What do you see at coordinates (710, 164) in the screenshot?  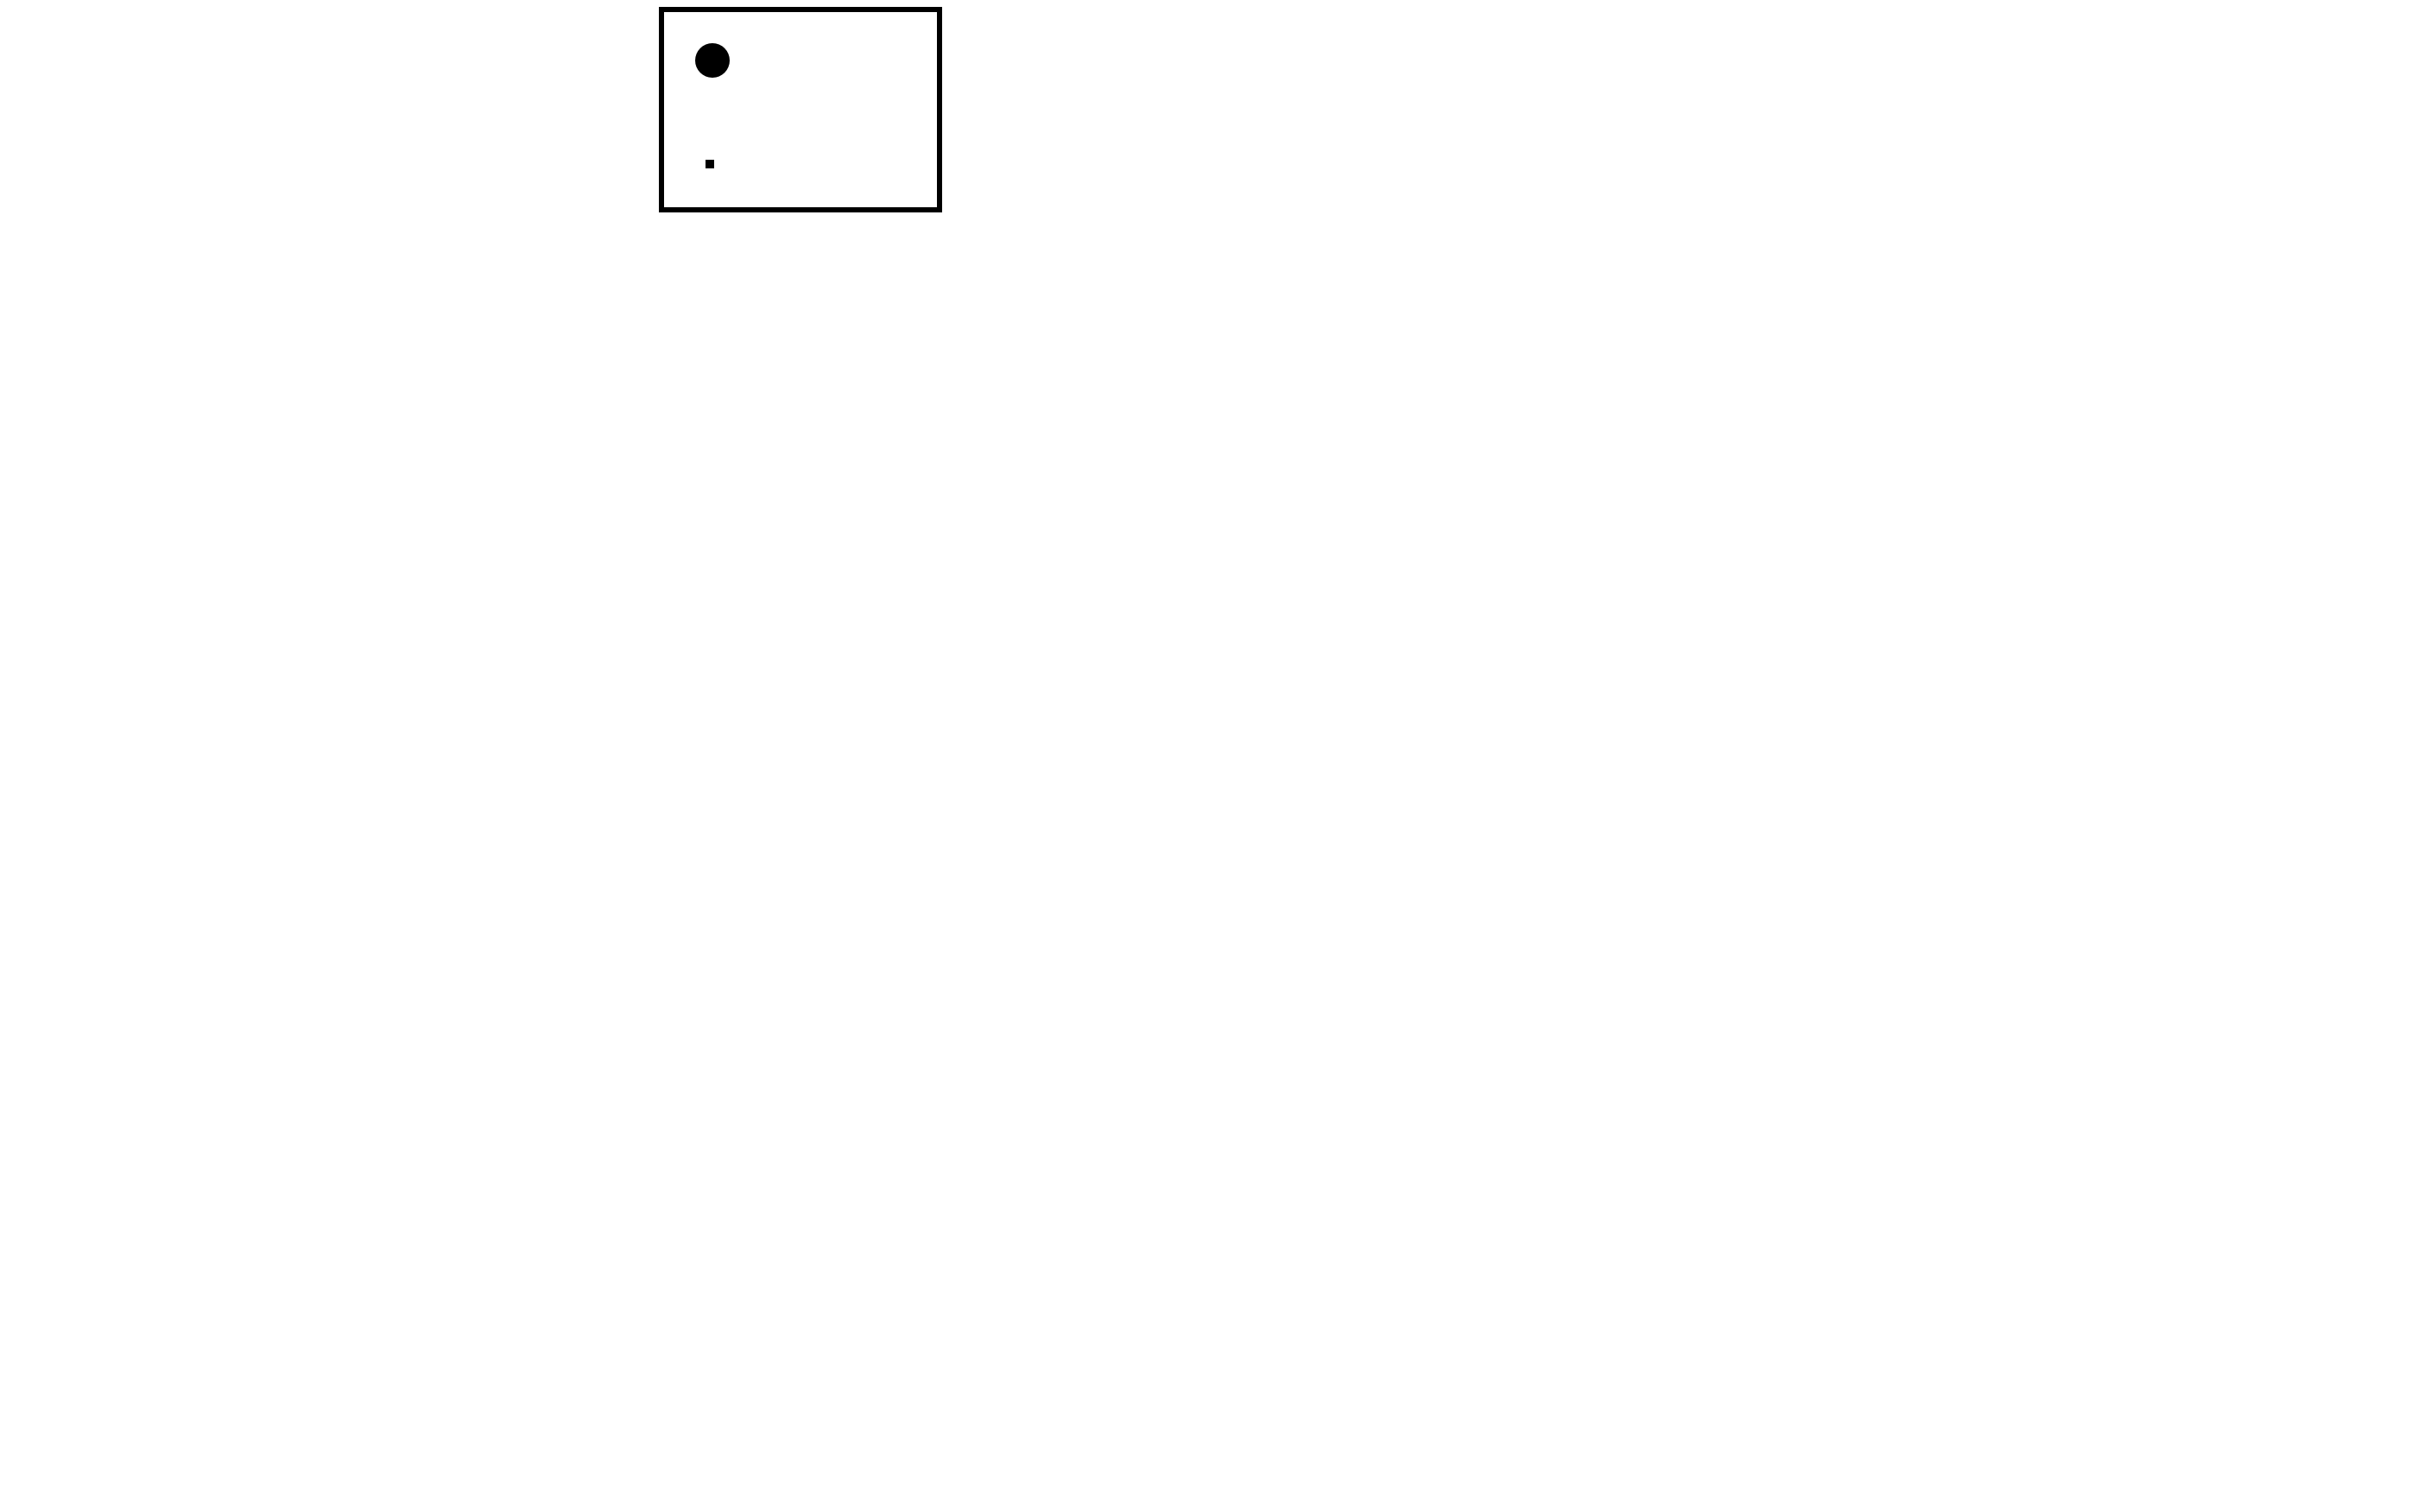 I see `hipse-line-marker-icon` at bounding box center [710, 164].